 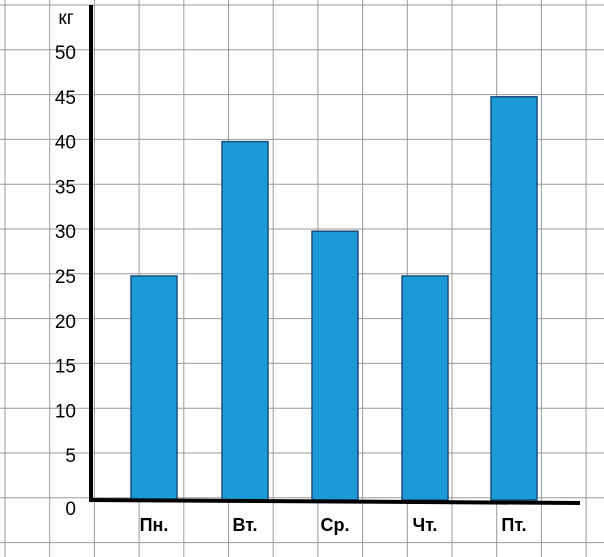 What do you see at coordinates (65, 411) in the screenshot?
I see `y-tick-label: 10` at bounding box center [65, 411].